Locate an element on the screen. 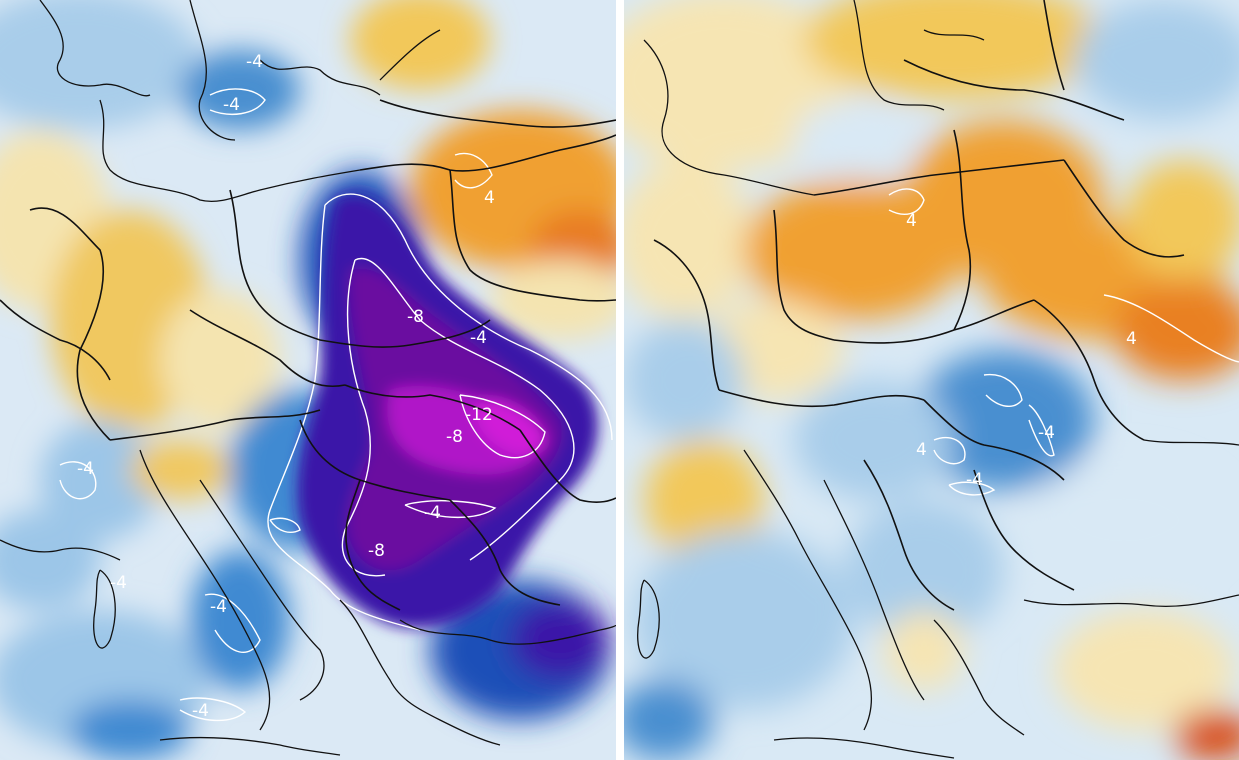 The height and width of the screenshot is (760, 1239). cold-core is located at coordinates (448, 411).